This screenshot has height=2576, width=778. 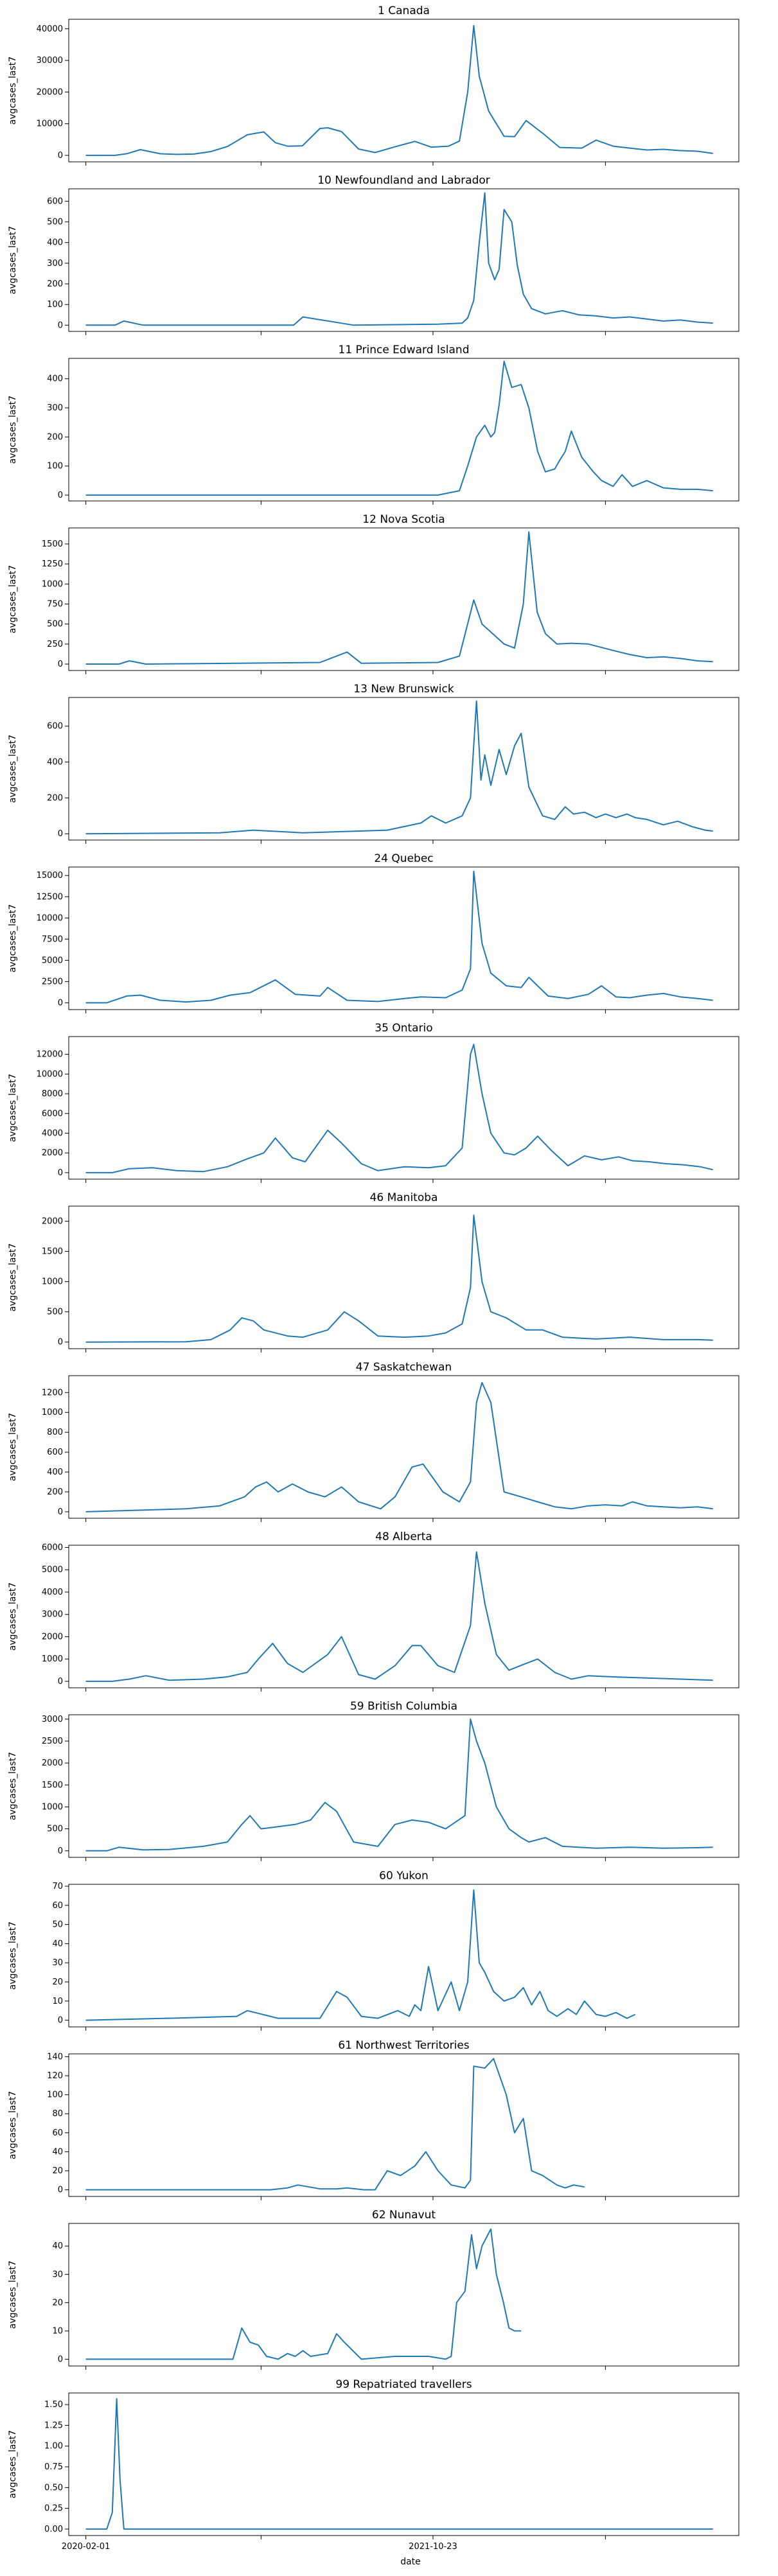 What do you see at coordinates (55, 1432) in the screenshot?
I see `y-tick-label: 800` at bounding box center [55, 1432].